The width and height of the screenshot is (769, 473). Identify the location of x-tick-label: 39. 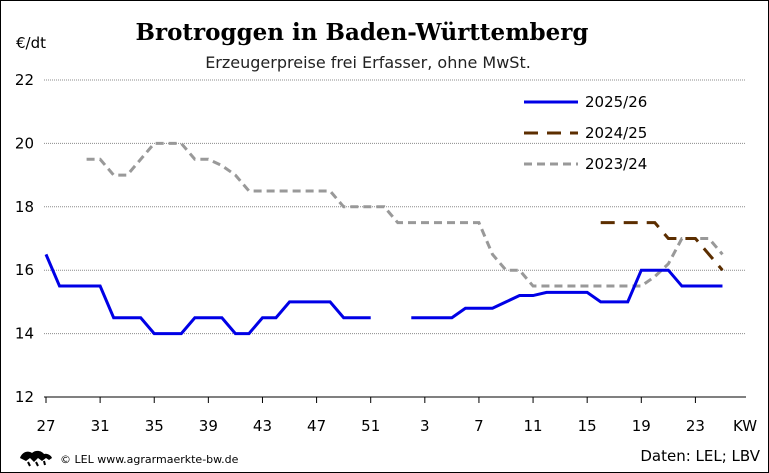
(208, 426).